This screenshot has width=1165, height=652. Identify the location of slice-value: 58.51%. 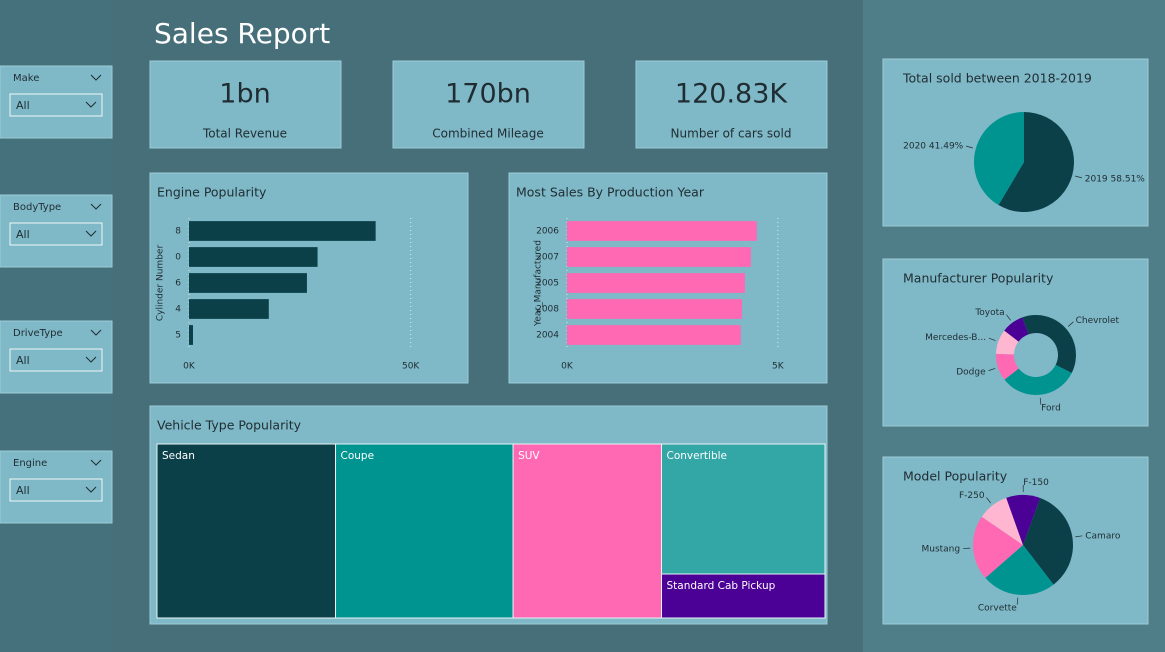
(1128, 179).